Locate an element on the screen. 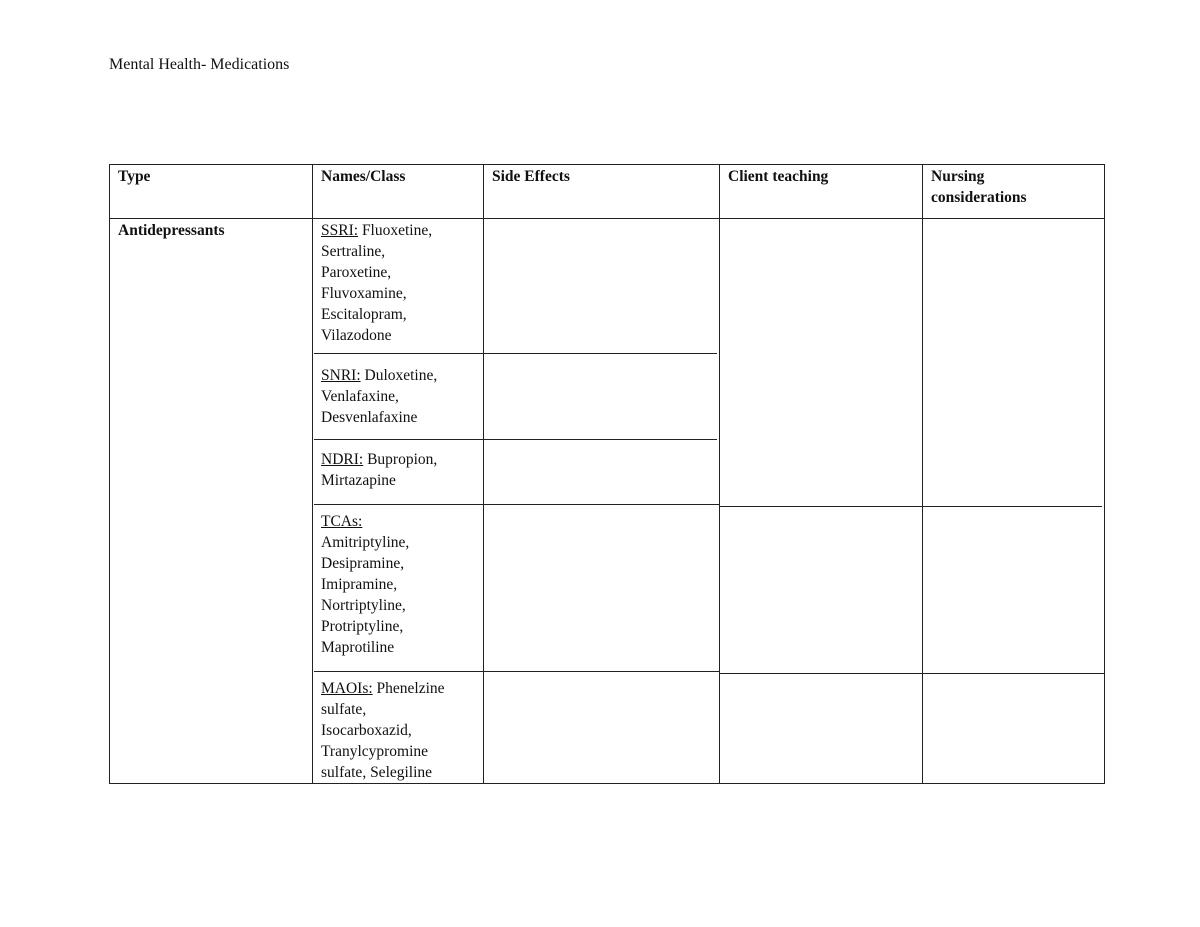 The image size is (1200, 927). header-client-teaching: Client teaching is located at coordinates (778, 176).